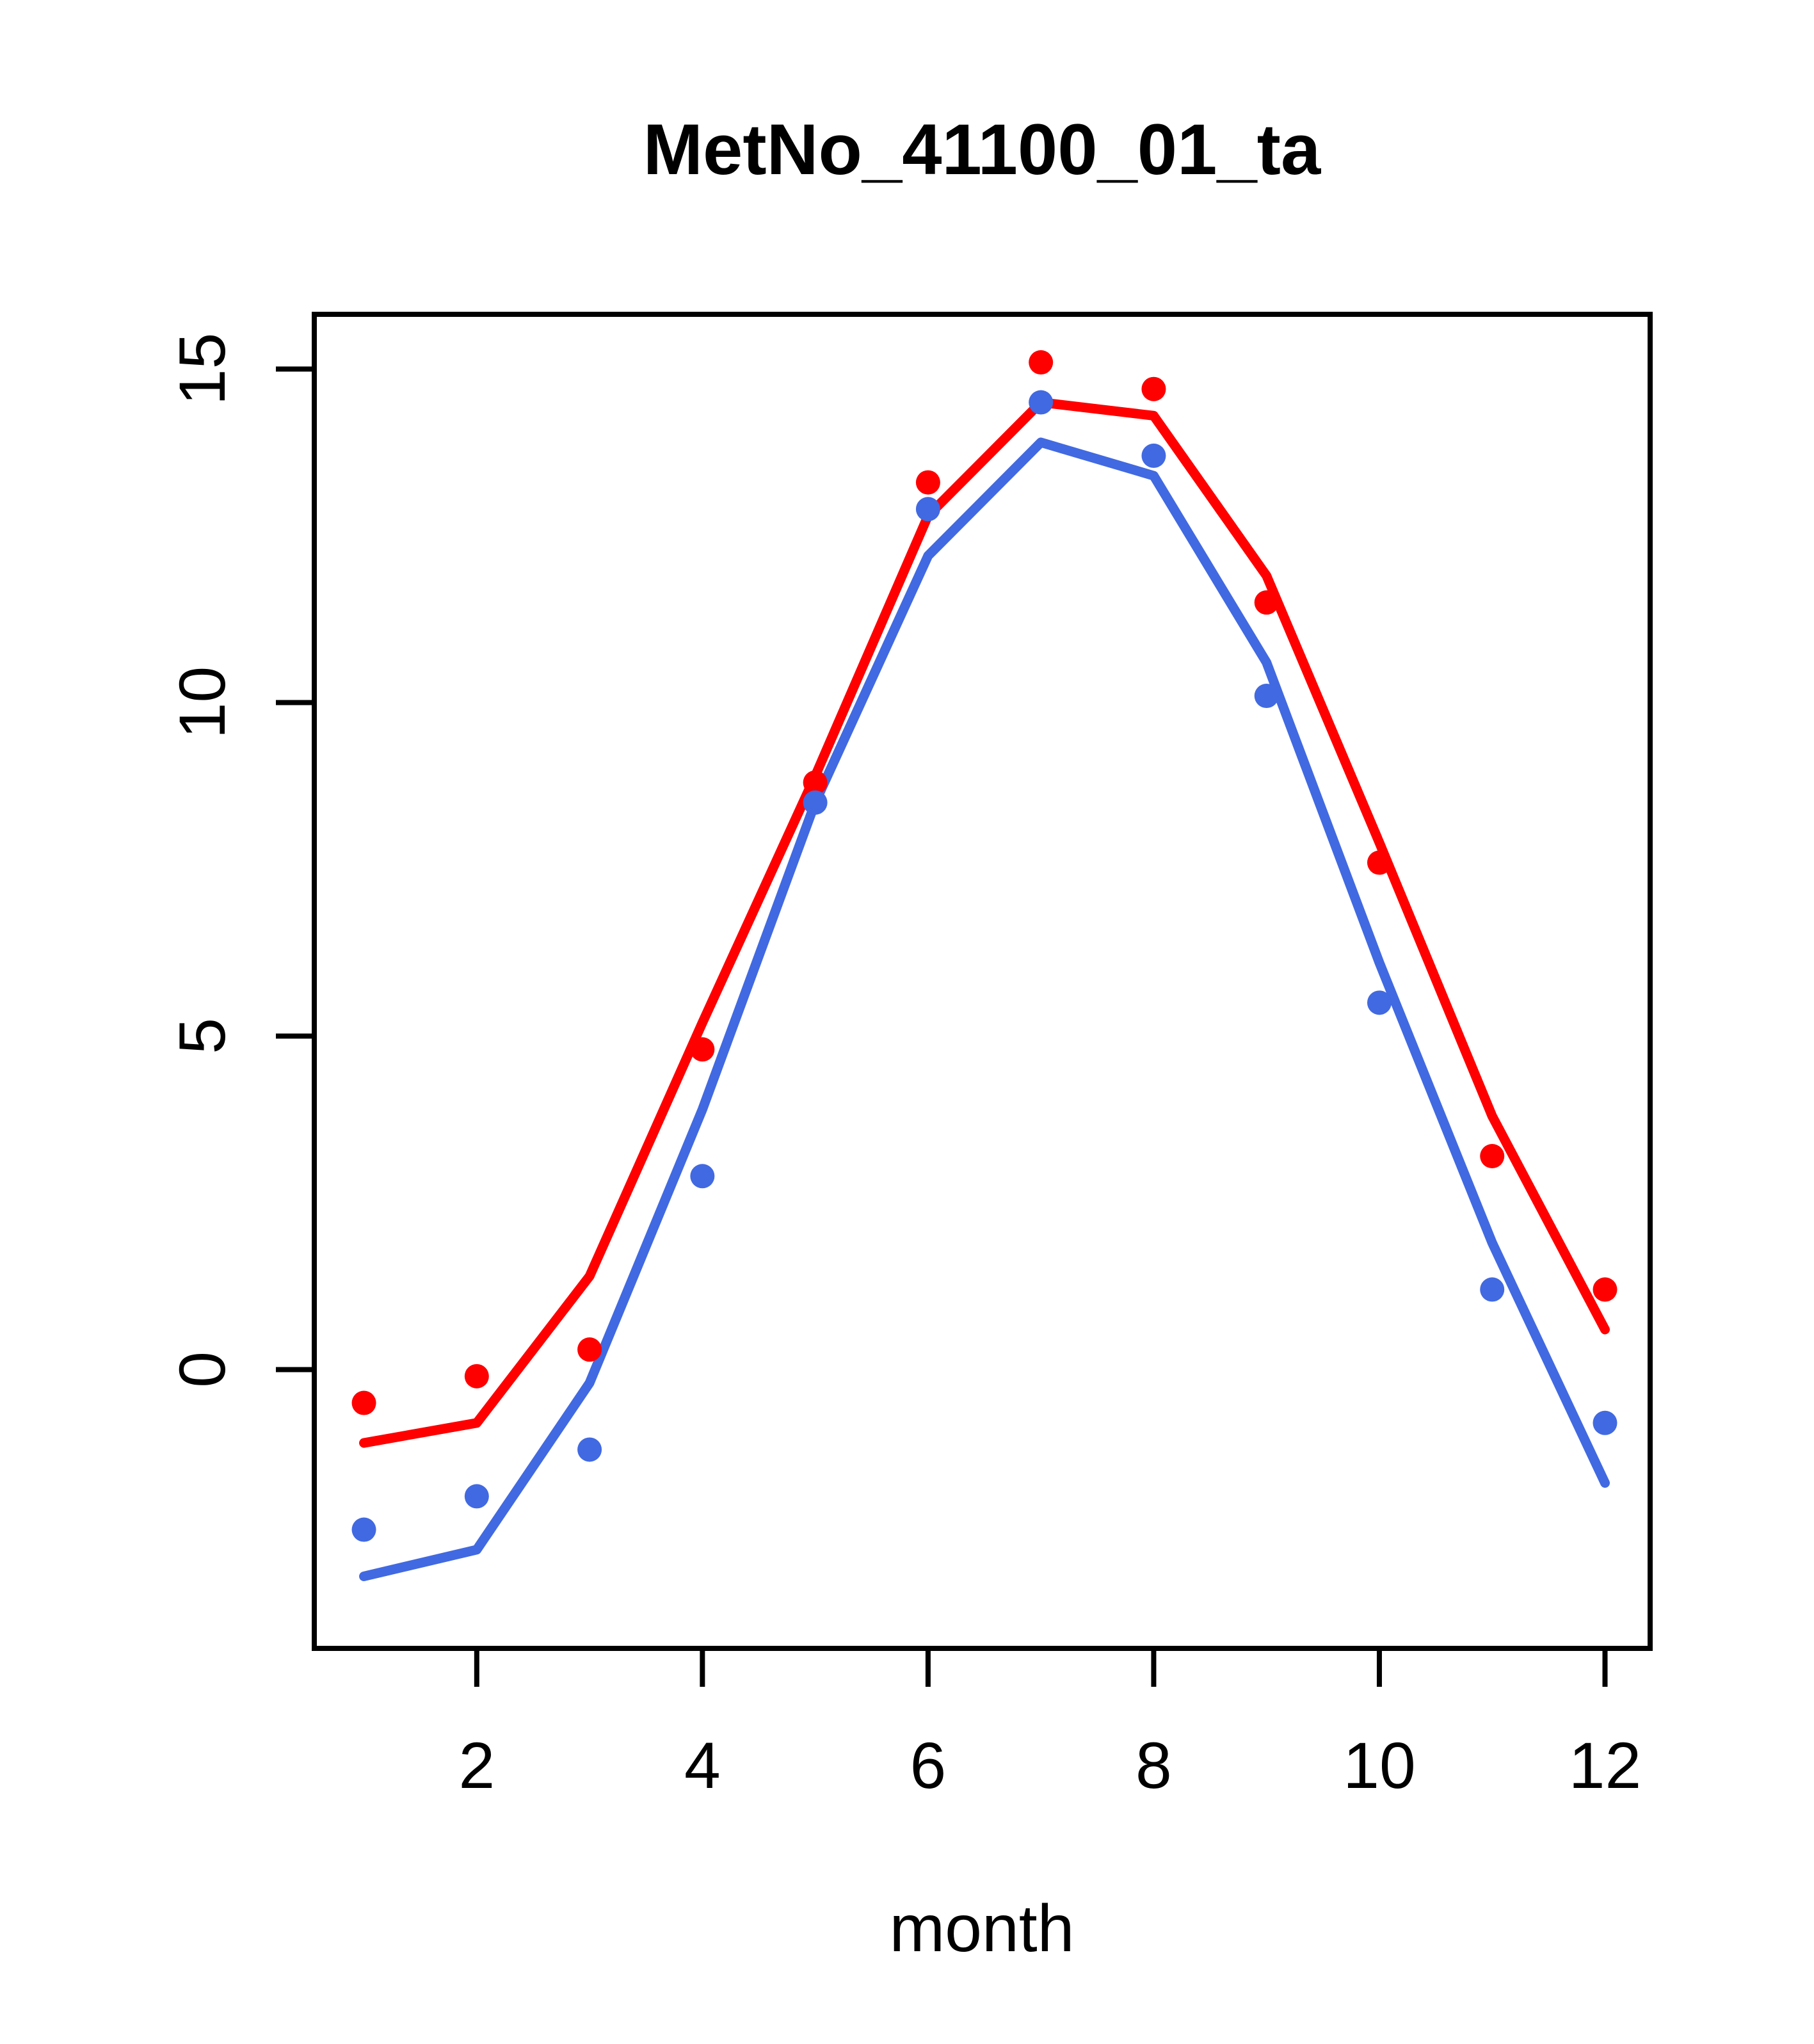 Image resolution: width=1814 pixels, height=2044 pixels. I want to click on blue-points-m9, so click(1266, 696).